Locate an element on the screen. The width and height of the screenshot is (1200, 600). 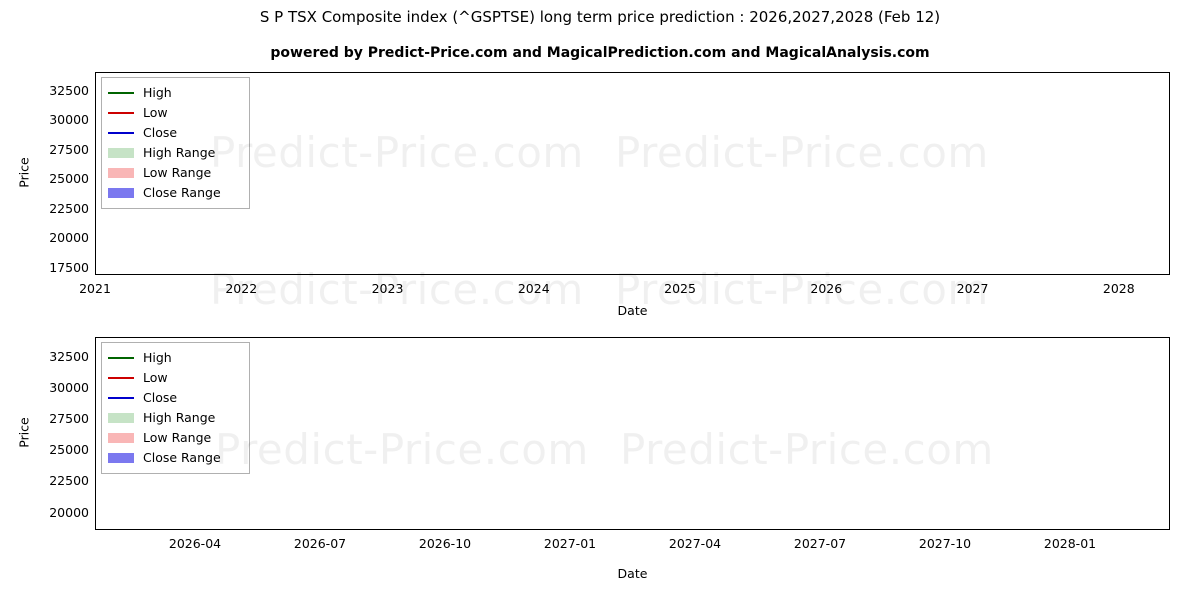
x-axis-tick-label: 2028-01 is located at coordinates (1070, 543).